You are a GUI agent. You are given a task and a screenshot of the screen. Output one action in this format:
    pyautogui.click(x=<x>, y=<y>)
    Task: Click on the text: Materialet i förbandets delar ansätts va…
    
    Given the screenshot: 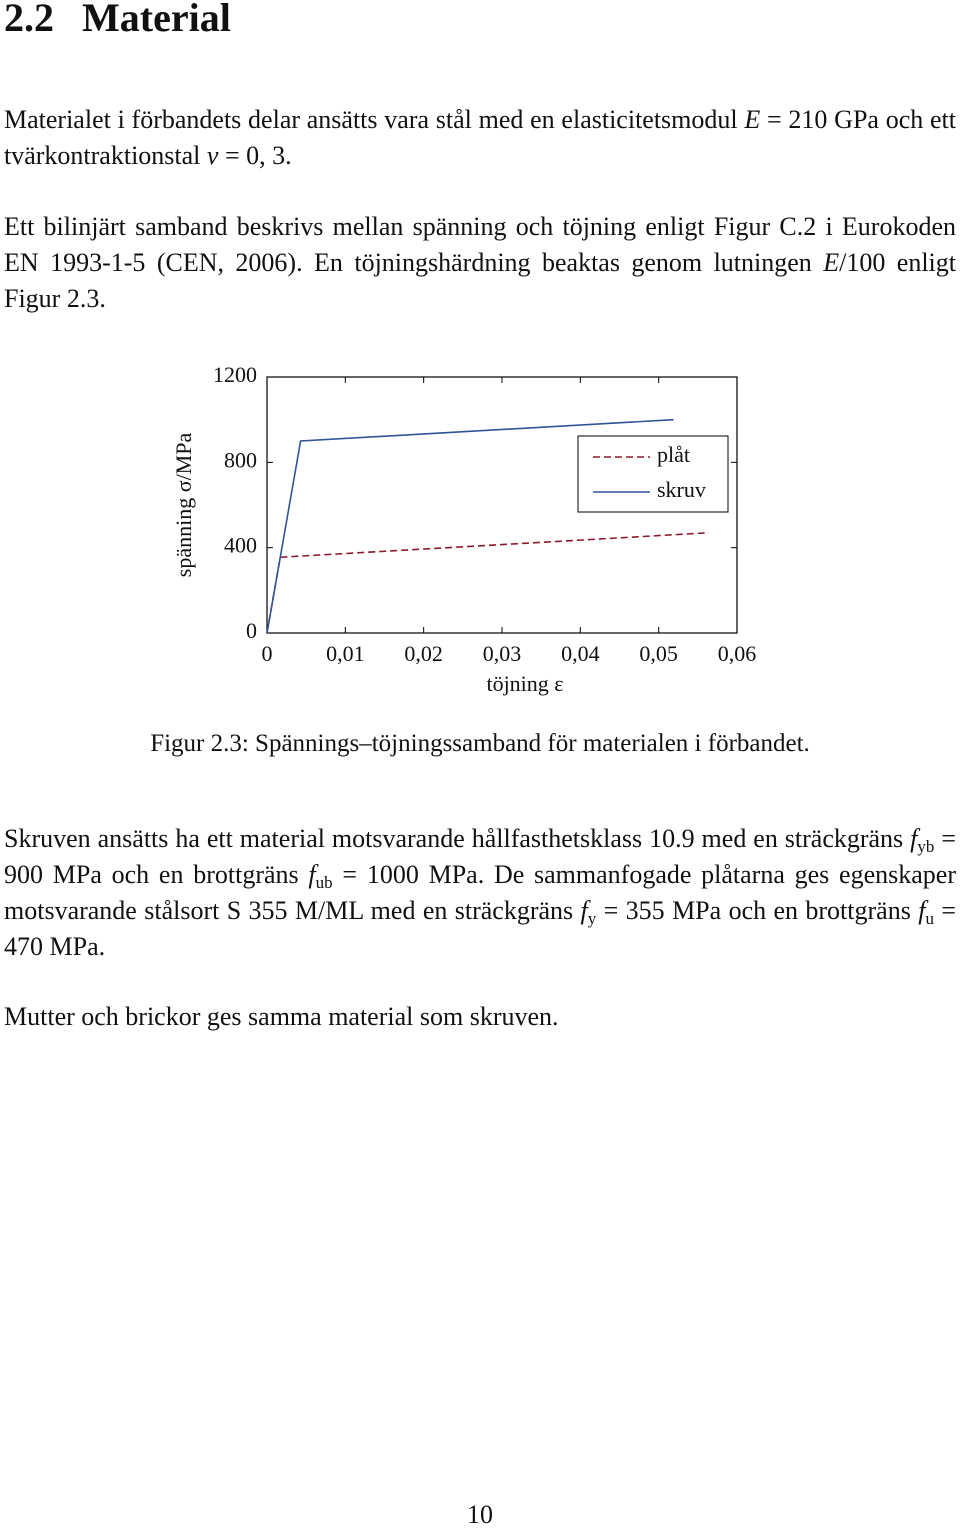 What is the action you would take?
    pyautogui.click(x=374, y=119)
    